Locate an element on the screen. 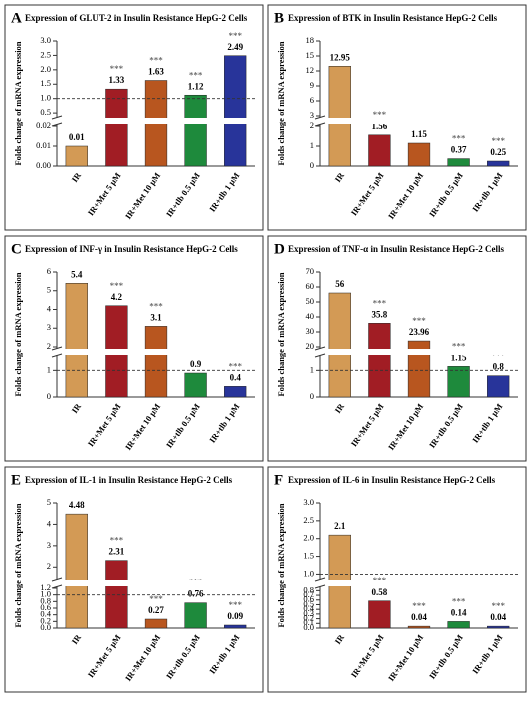 This screenshot has width=532, height=705. data-label: 2.1 is located at coordinates (340, 526).